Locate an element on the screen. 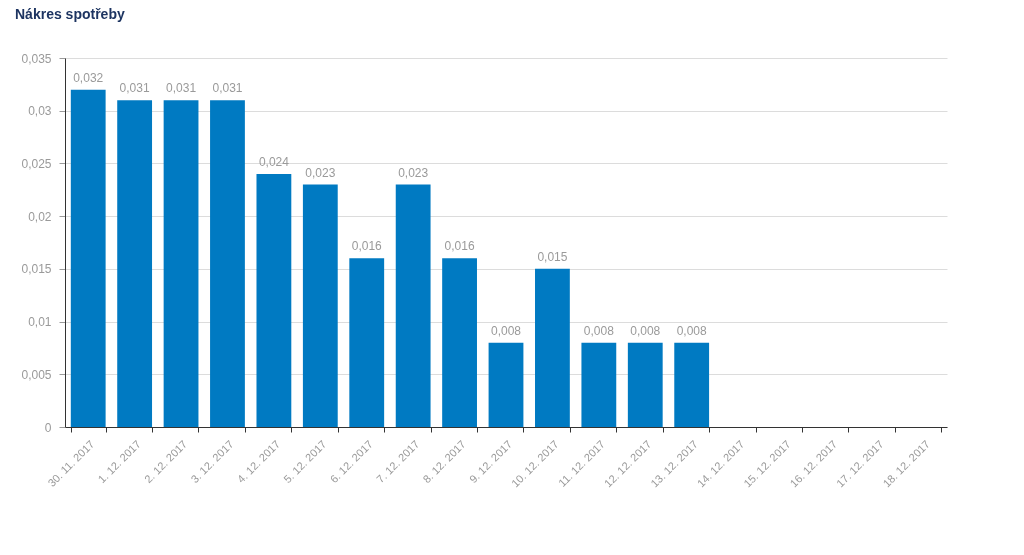 The height and width of the screenshot is (555, 1024). y-tick-label: 0,01 is located at coordinates (40, 322).